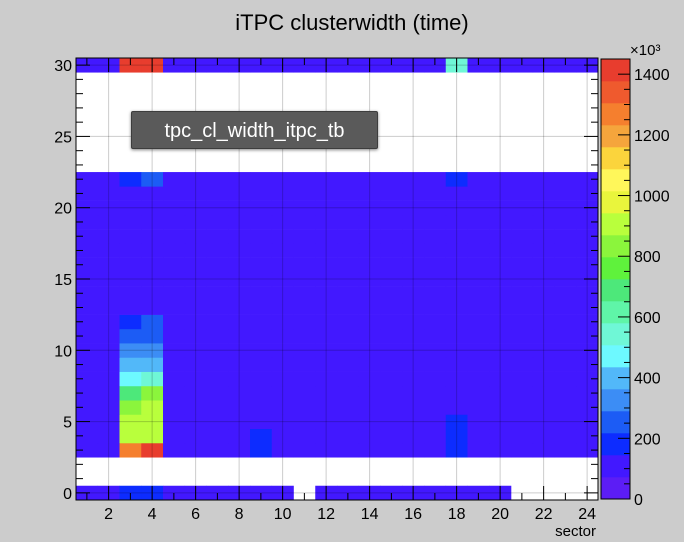  I want to click on color-scale-tick-label: 400, so click(647, 379).